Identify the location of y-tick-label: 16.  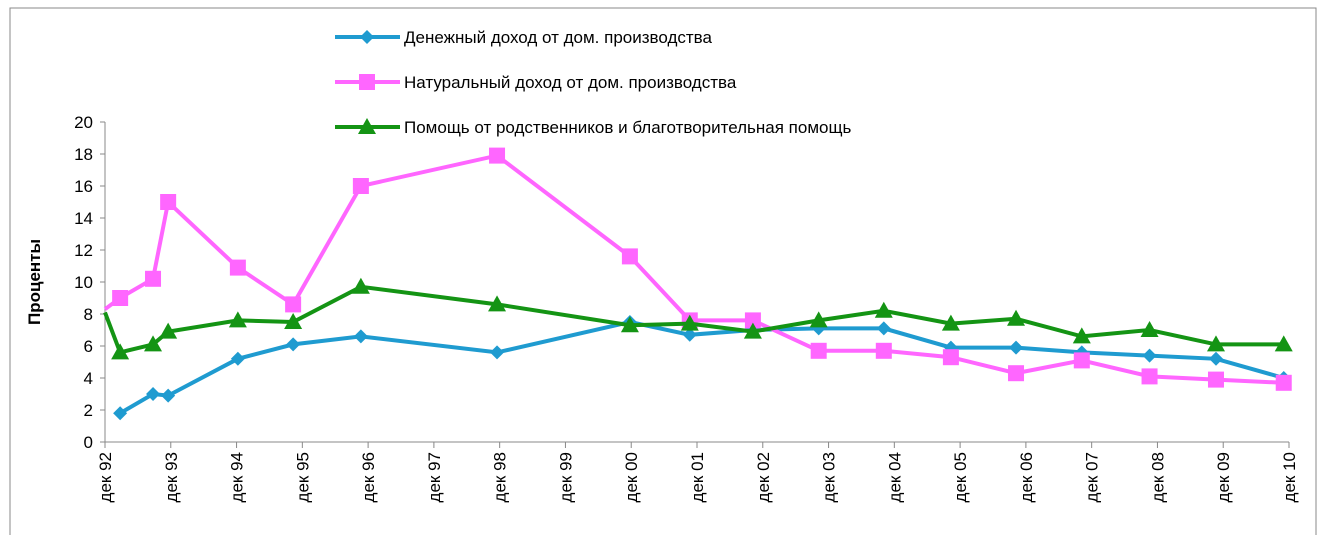
(83, 186).